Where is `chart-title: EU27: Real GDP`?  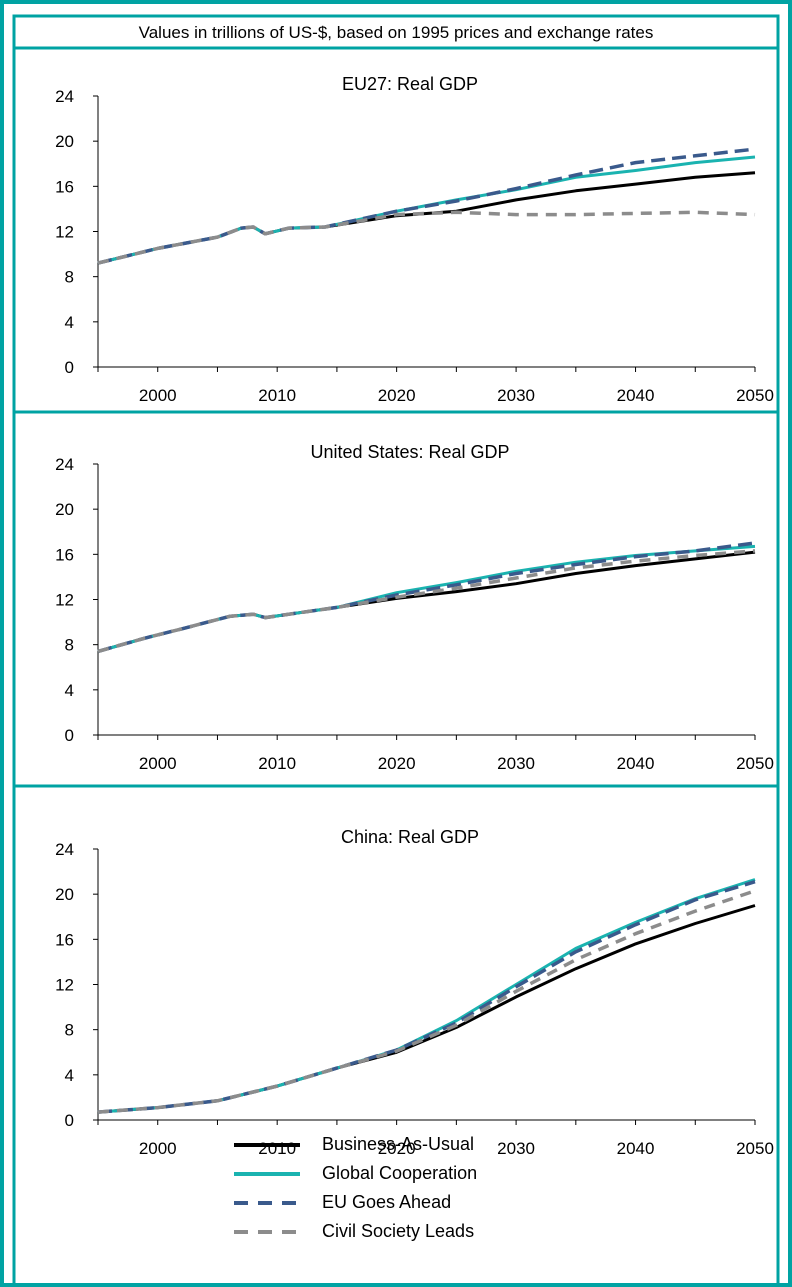 chart-title: EU27: Real GDP is located at coordinates (410, 84).